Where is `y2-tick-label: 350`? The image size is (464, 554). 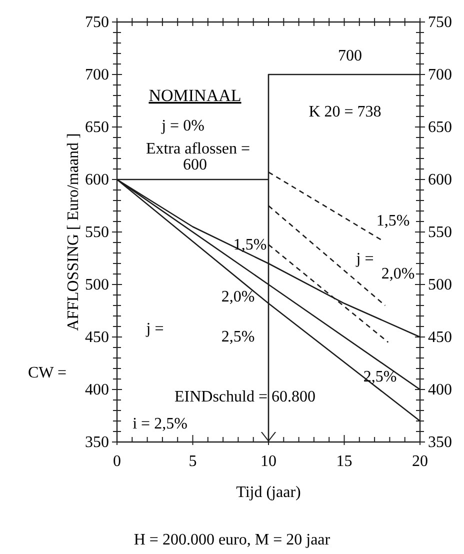
y2-tick-label: 350 is located at coordinates (440, 442).